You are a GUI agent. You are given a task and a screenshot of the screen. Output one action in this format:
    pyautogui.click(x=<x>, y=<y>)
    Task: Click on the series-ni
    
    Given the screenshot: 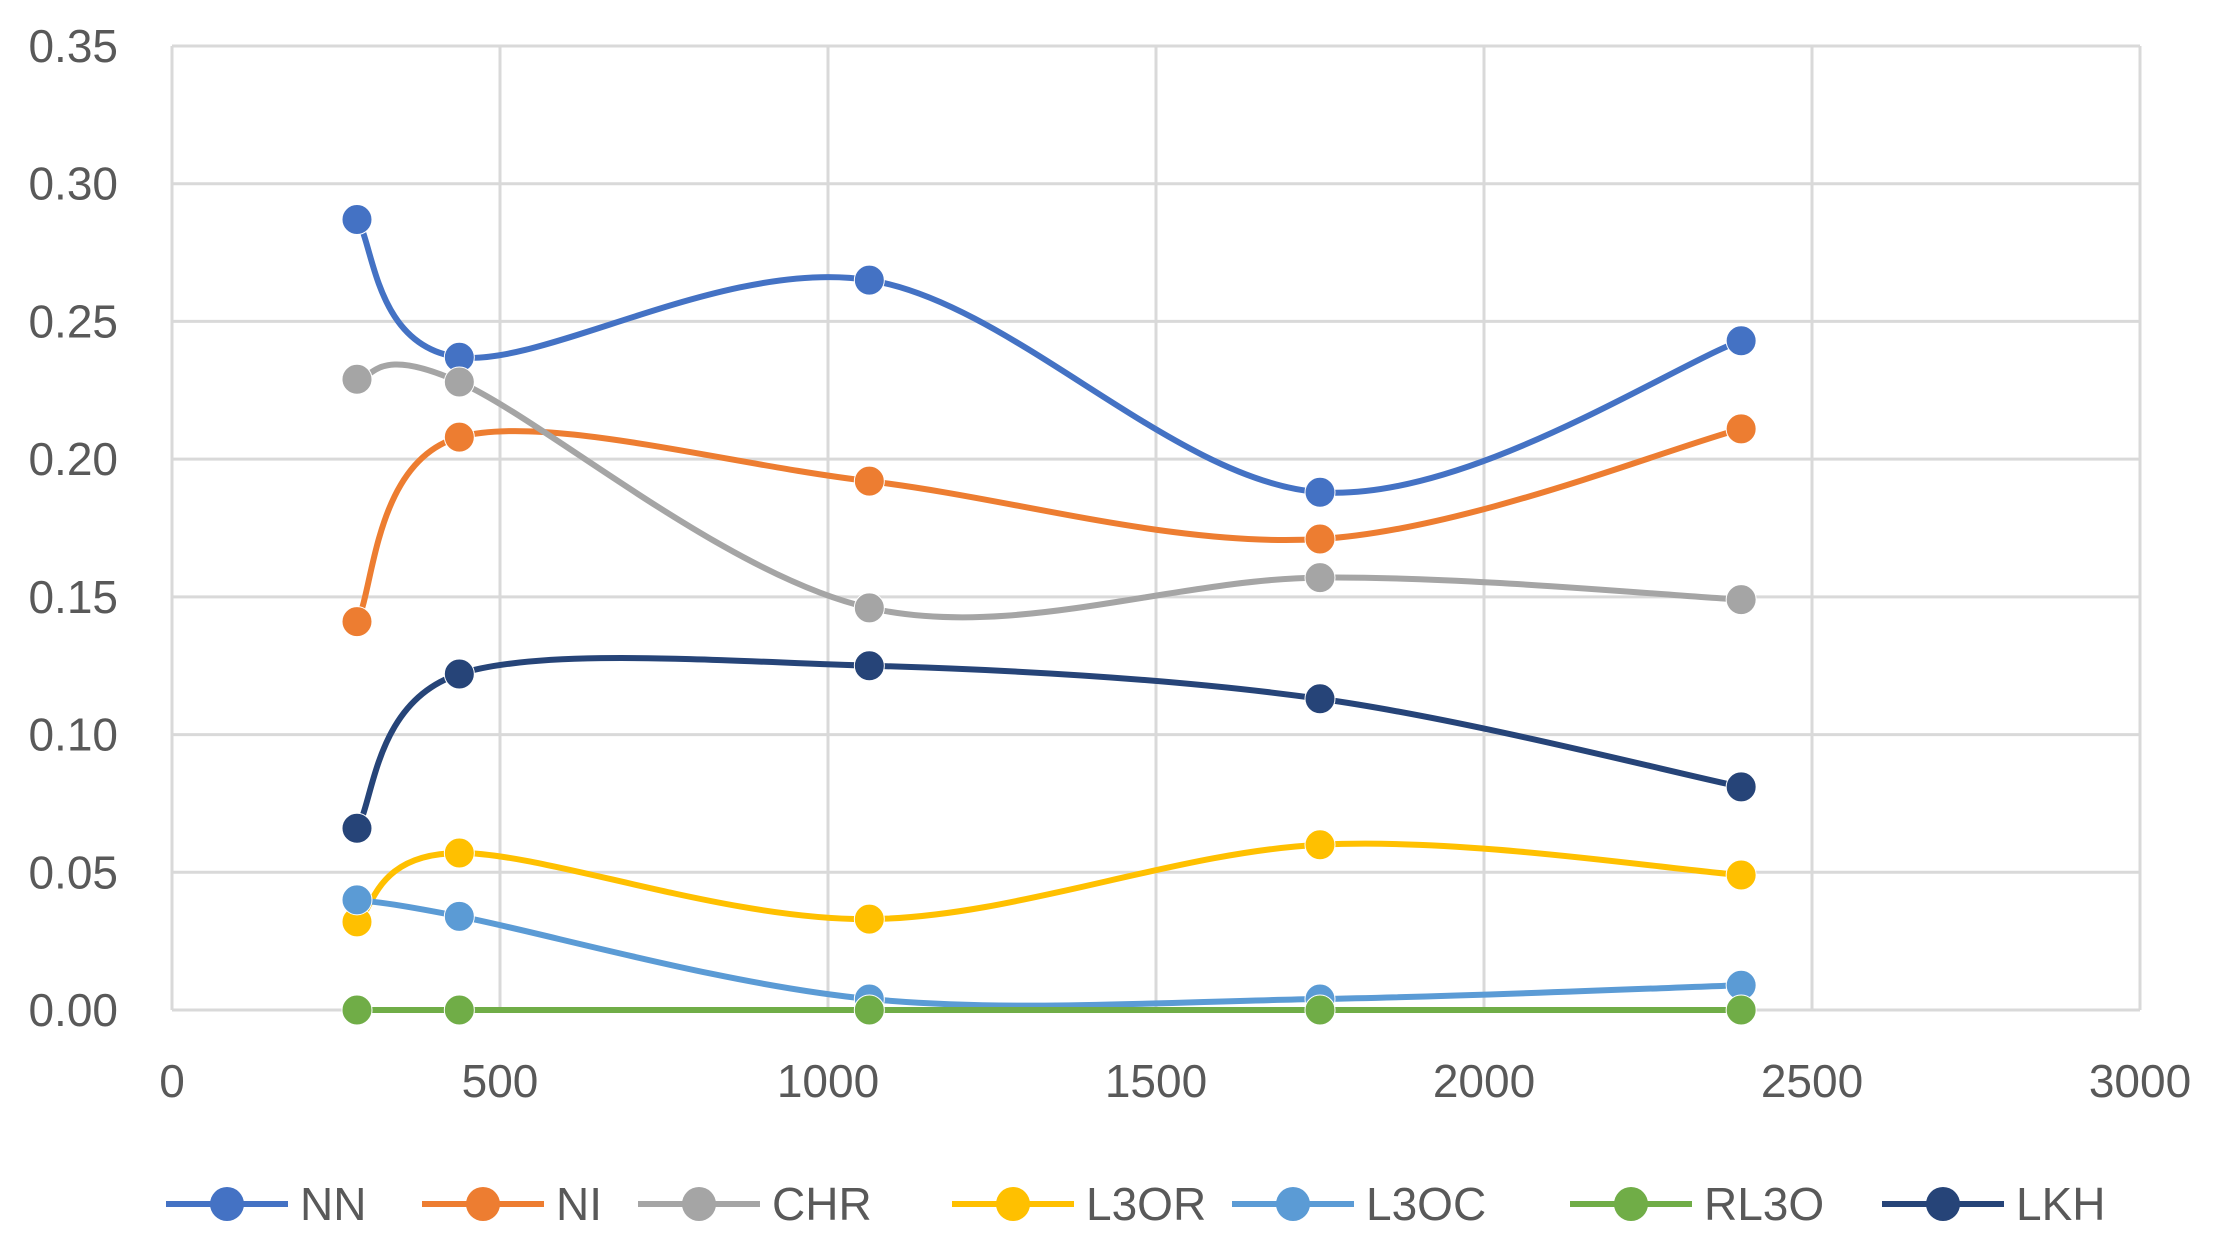 What is the action you would take?
    pyautogui.click(x=1049, y=525)
    